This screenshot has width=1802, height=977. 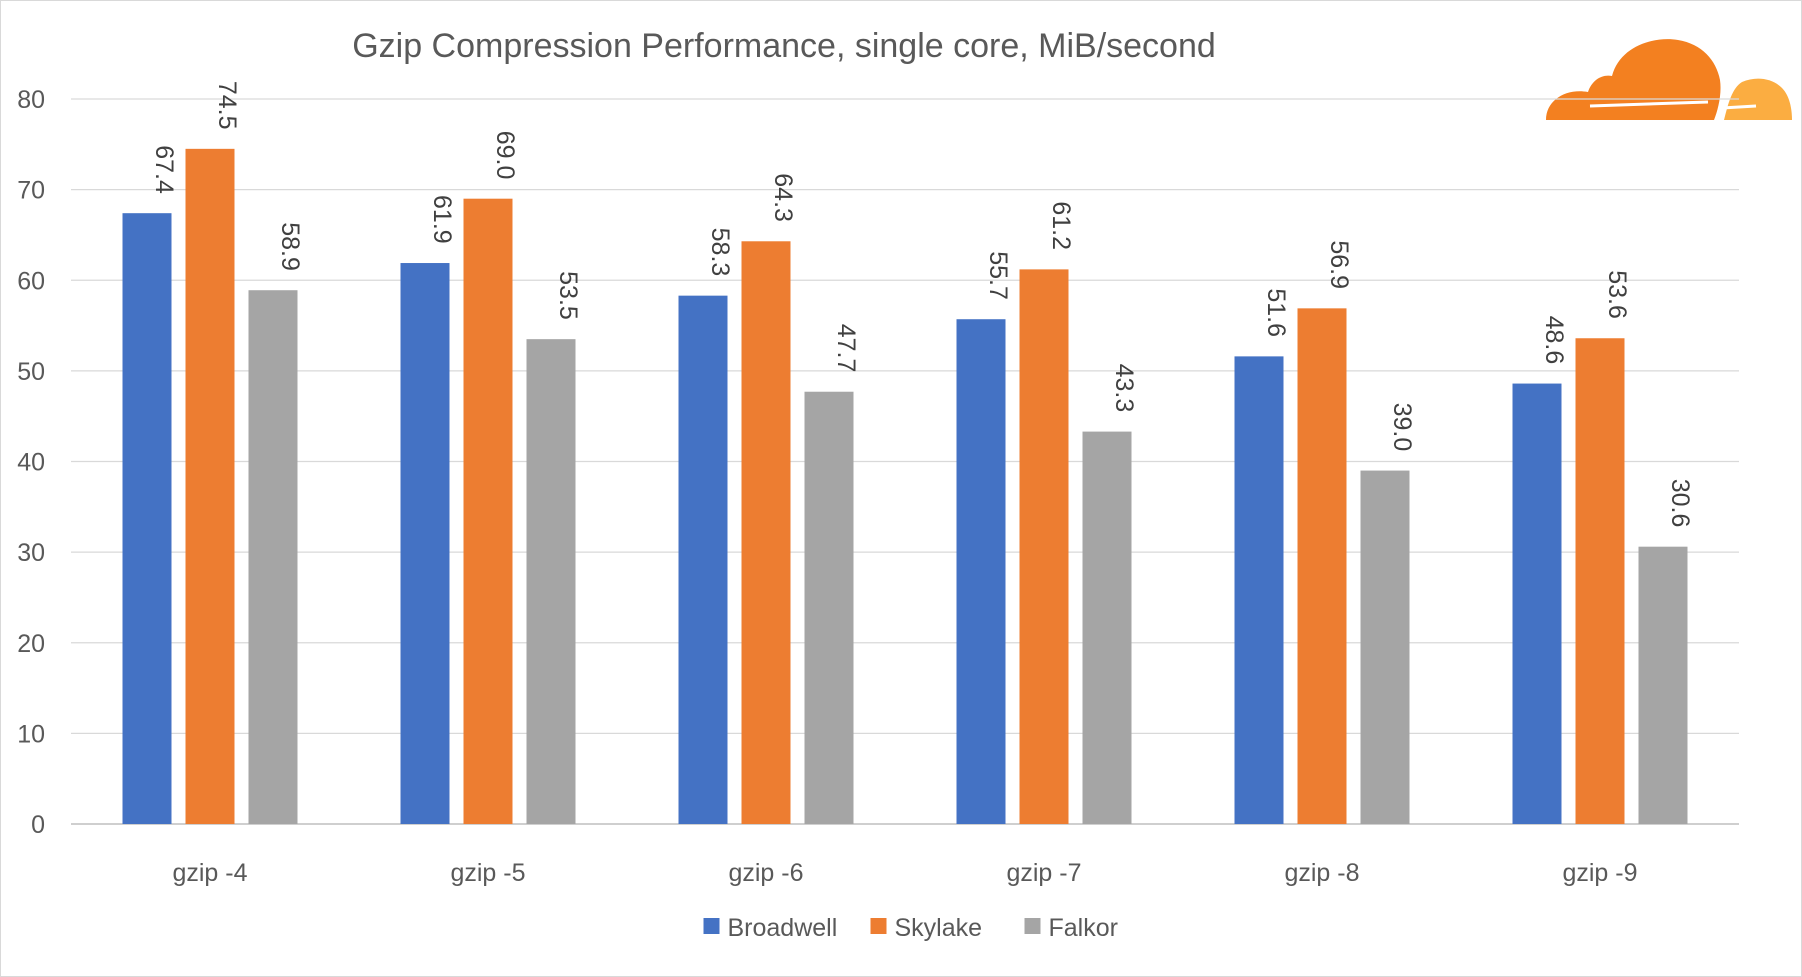 What do you see at coordinates (1032, 926) in the screenshot?
I see `legend-swatch-falkor` at bounding box center [1032, 926].